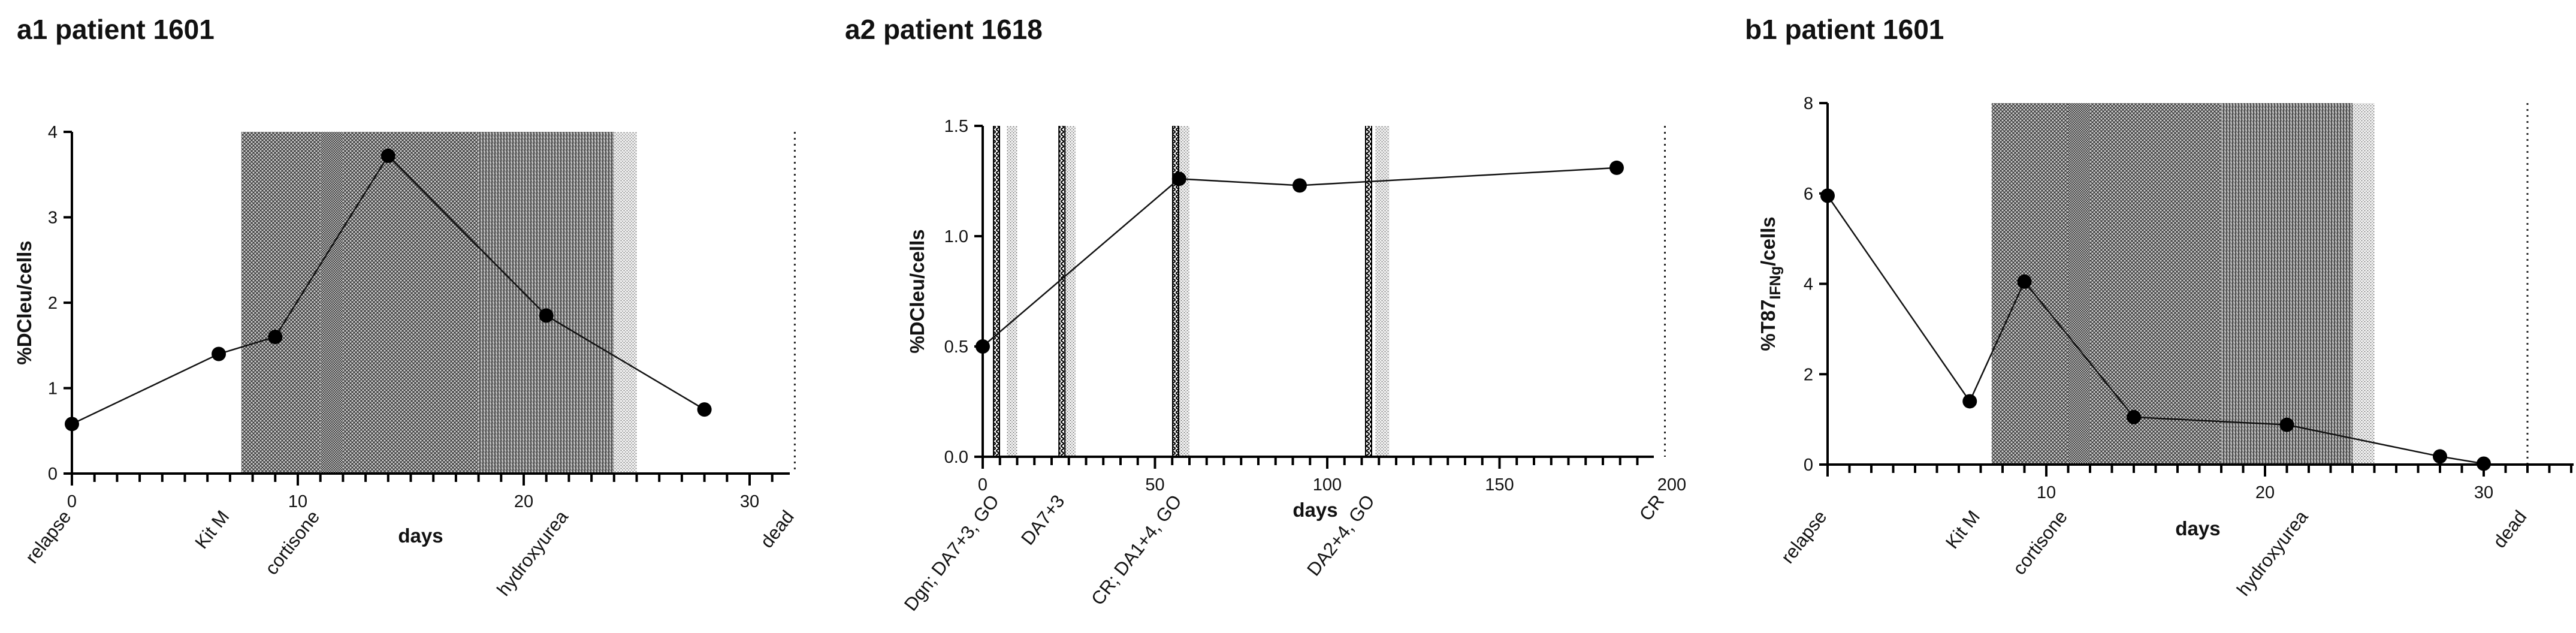  I want to click on event-label: CR, so click(1652, 508).